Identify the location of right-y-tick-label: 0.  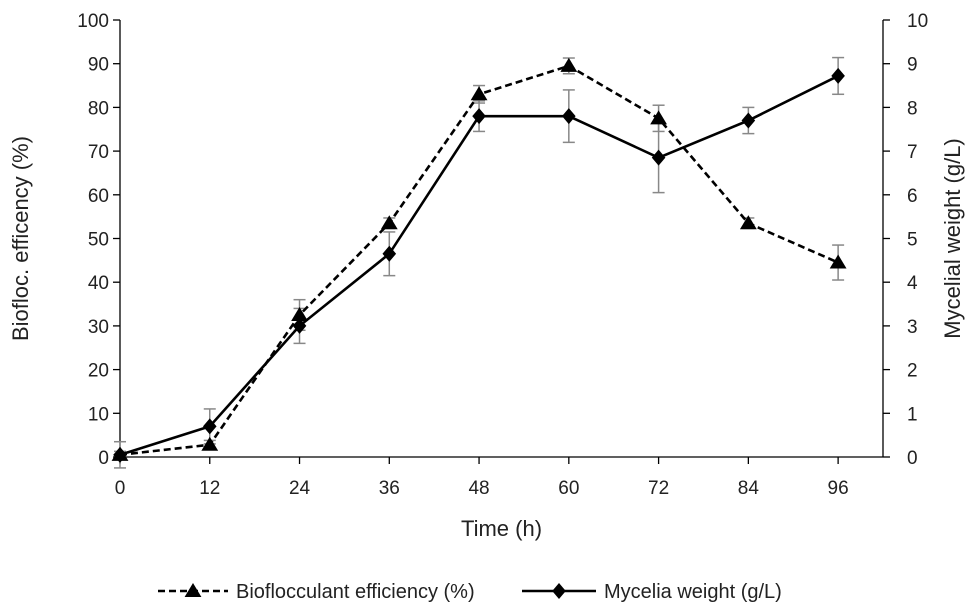
(912, 458).